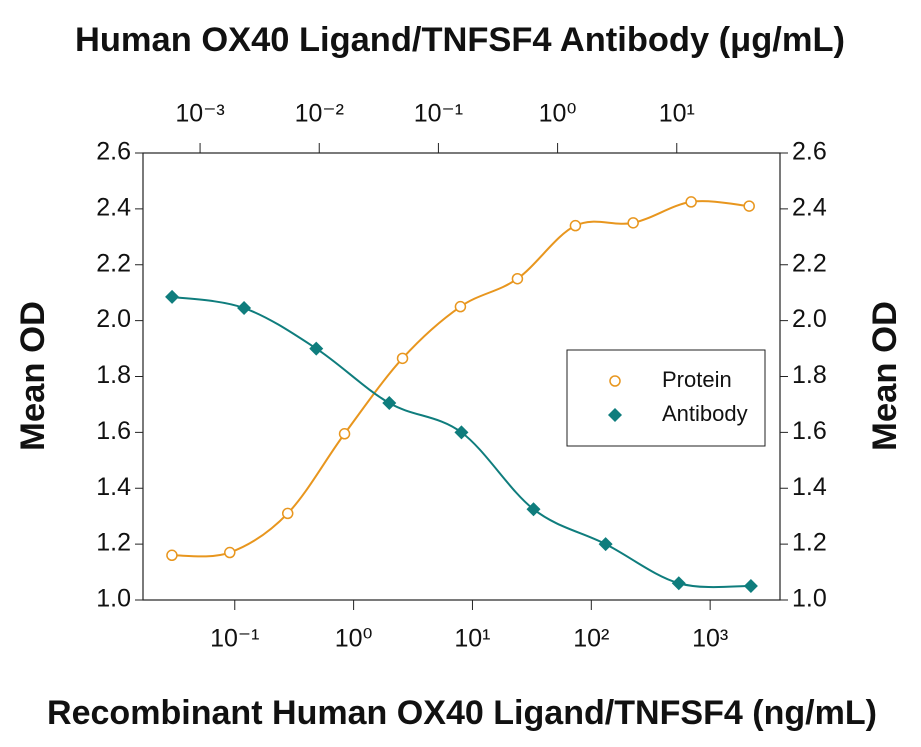 Image resolution: width=921 pixels, height=747 pixels. What do you see at coordinates (809, 431) in the screenshot?
I see `y2-tick-label: 1.6` at bounding box center [809, 431].